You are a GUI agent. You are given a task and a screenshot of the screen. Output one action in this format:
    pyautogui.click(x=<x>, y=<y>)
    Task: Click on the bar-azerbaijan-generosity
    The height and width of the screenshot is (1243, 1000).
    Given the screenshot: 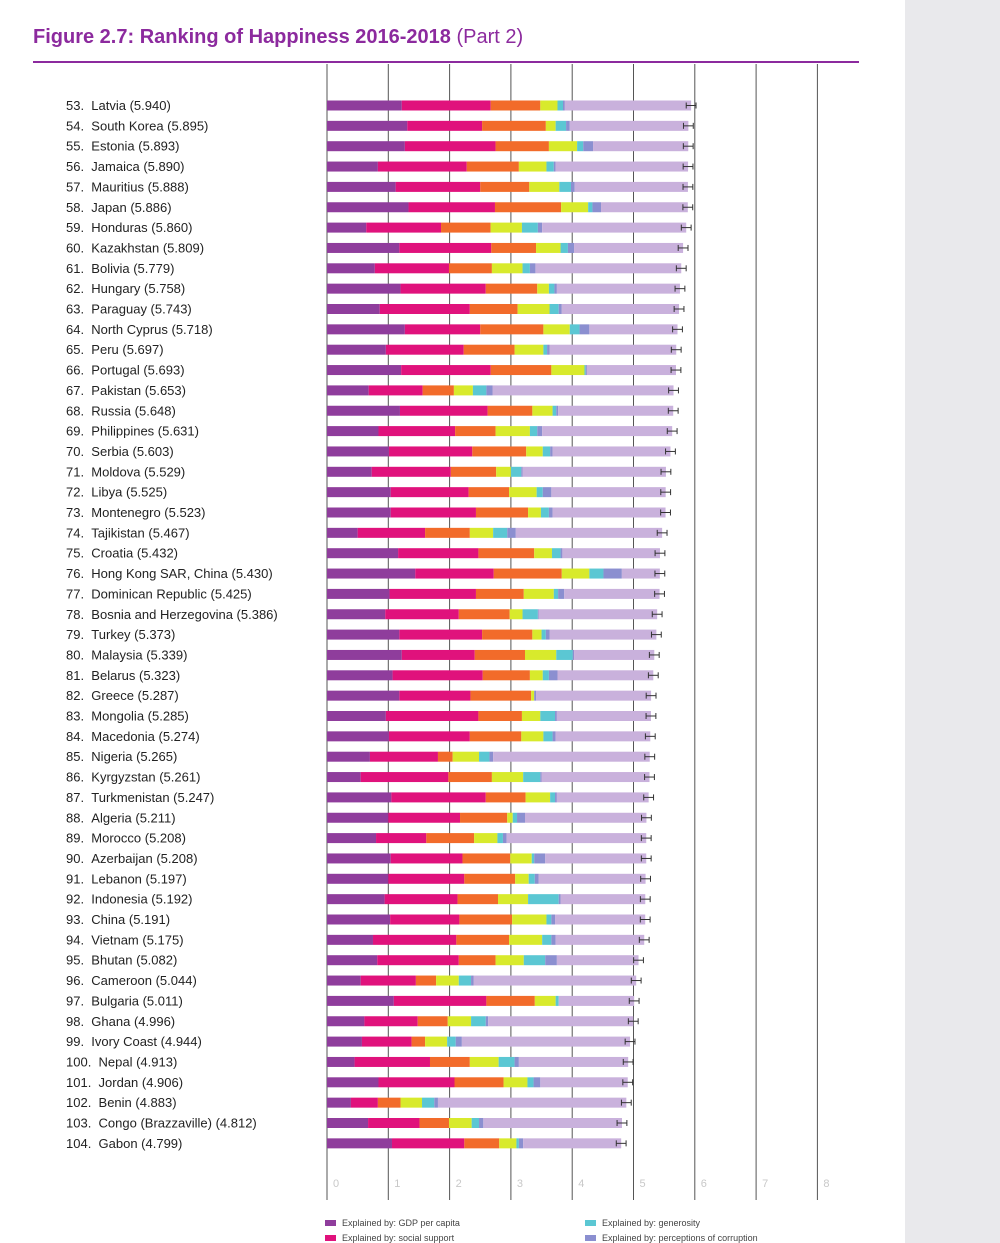 What is the action you would take?
    pyautogui.click(x=533, y=858)
    